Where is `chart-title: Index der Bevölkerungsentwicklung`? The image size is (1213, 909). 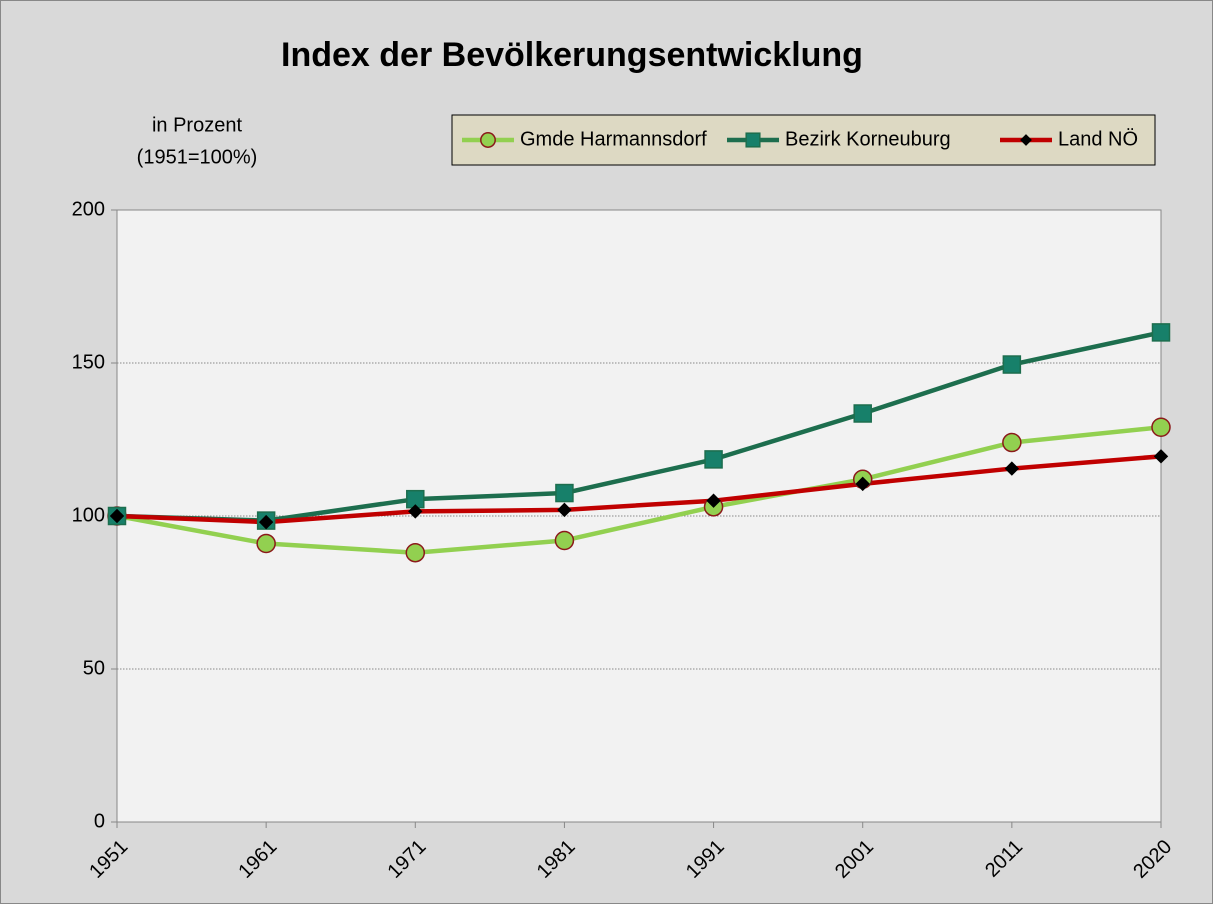
chart-title: Index der Bevölkerungsentwicklung is located at coordinates (572, 55).